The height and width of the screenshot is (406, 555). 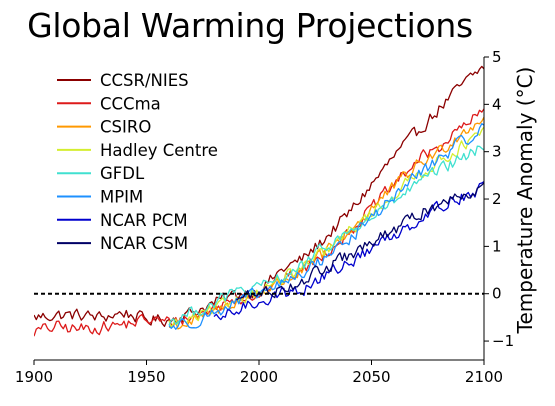 I want to click on chart-title: Global Warming Projections, so click(x=250, y=25).